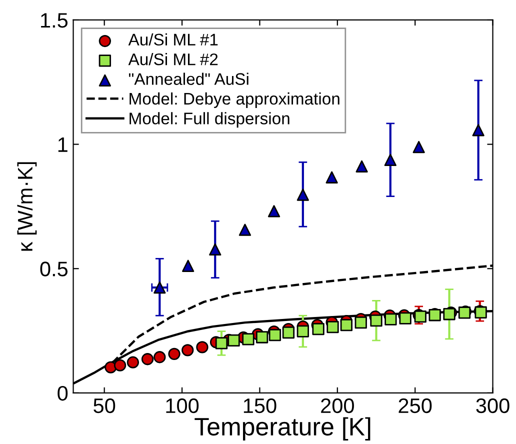 The image size is (516, 444). I want to click on x-tick-label: 300, so click(493, 406).